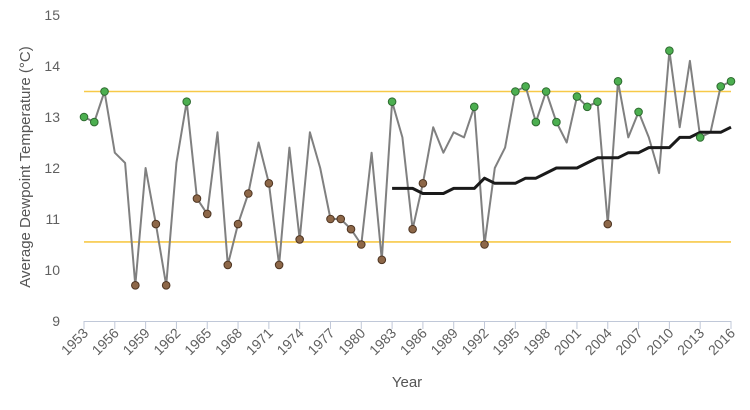 The image size is (750, 410). Describe the element at coordinates (567, 341) in the screenshot. I see `x-tick-label: 2001` at that location.